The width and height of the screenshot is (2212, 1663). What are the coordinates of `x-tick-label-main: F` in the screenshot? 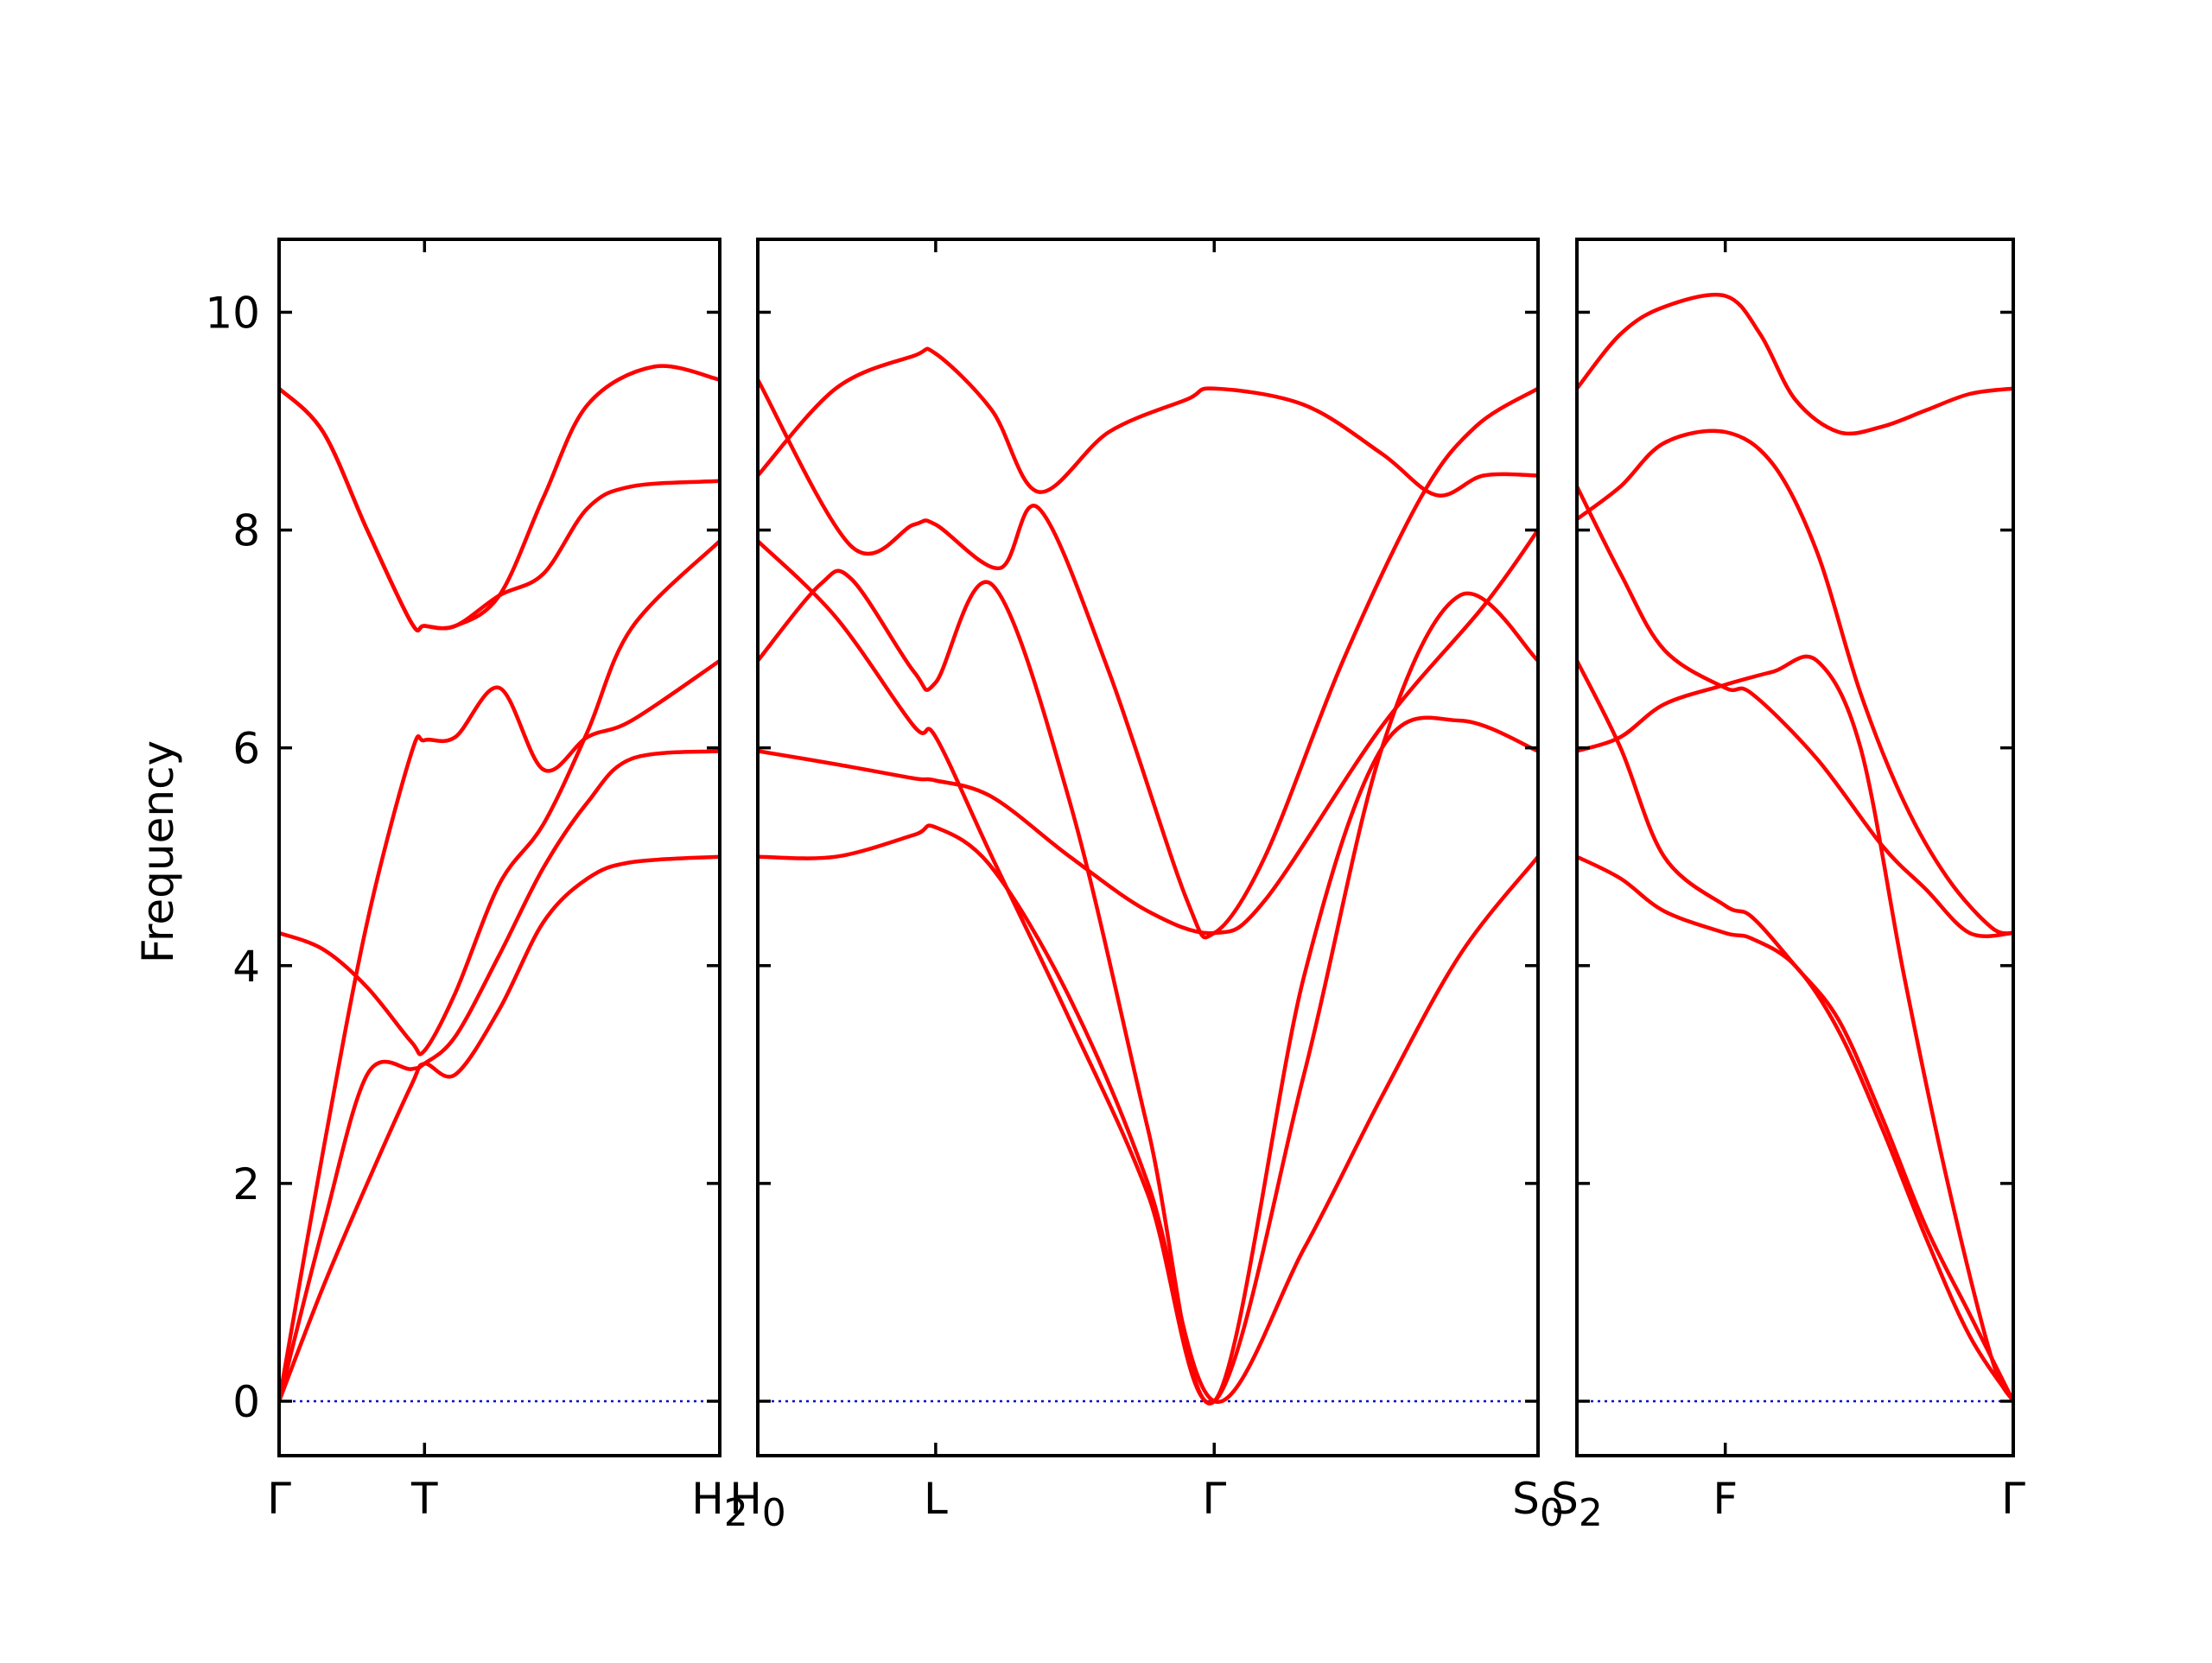 It's located at (1725, 1499).